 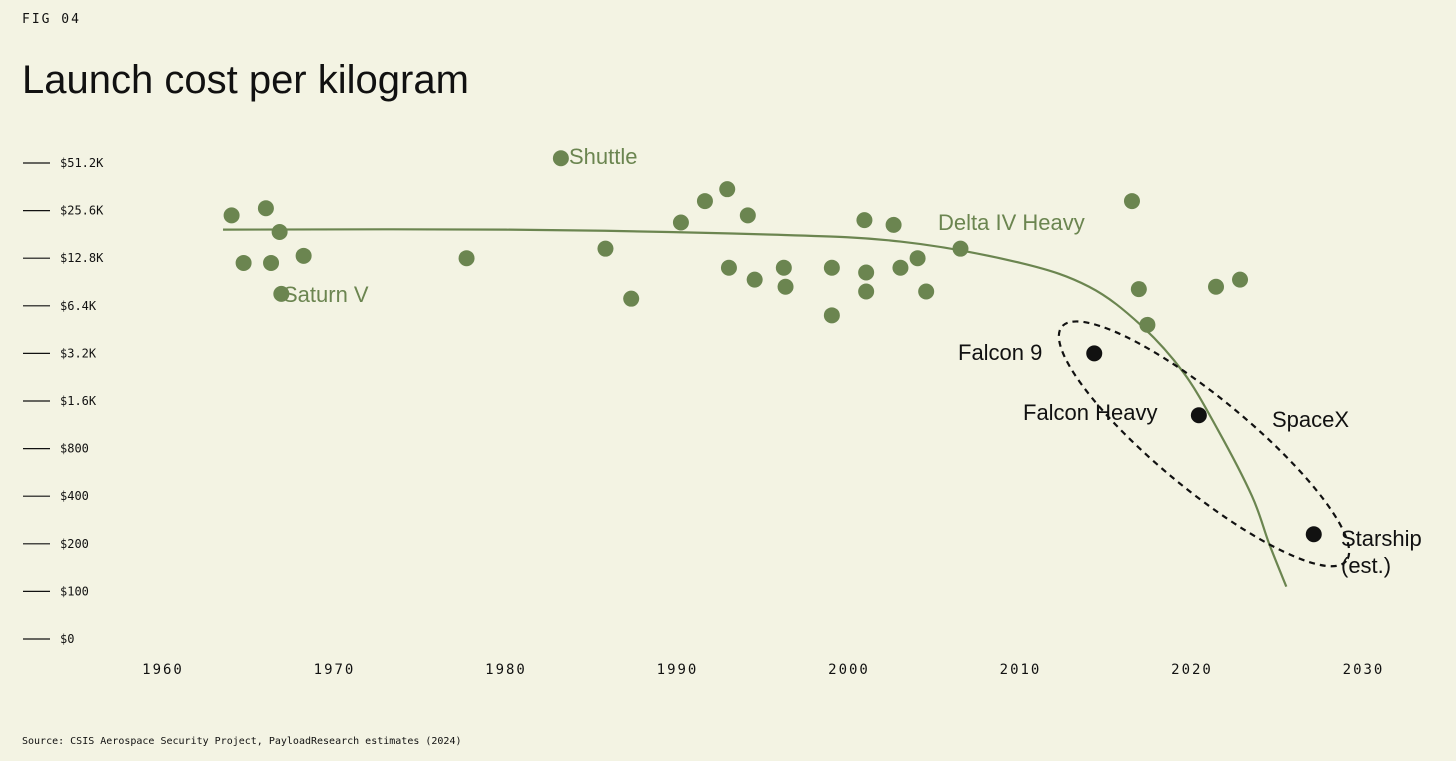 I want to click on figure-label: FIG 04, so click(x=51, y=19).